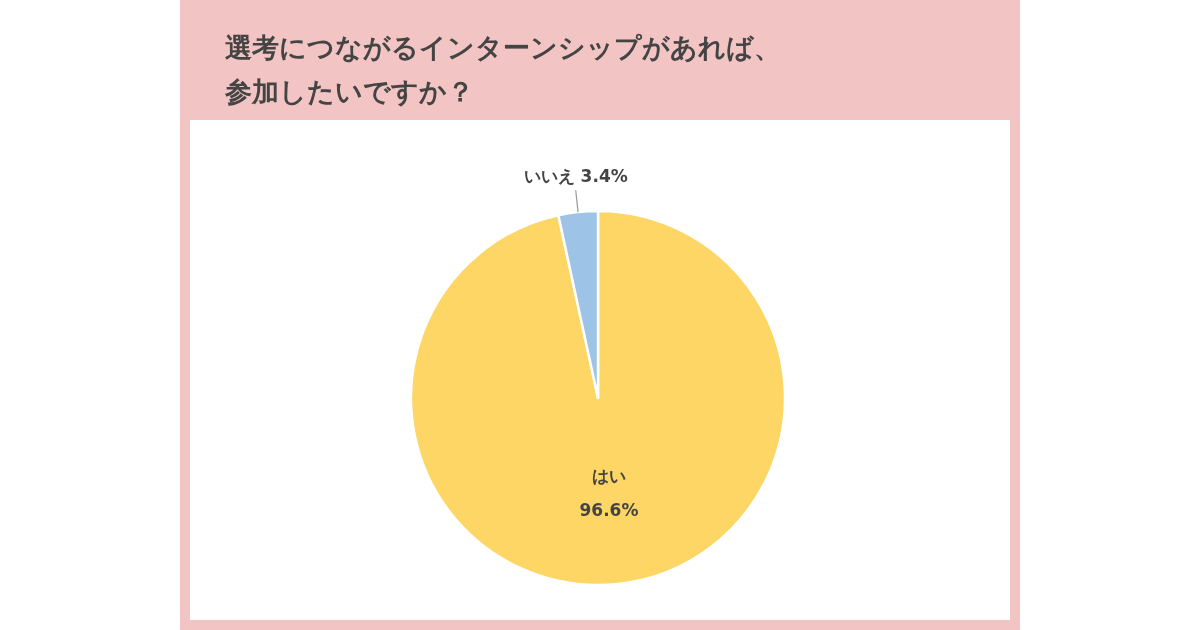  What do you see at coordinates (503, 70) in the screenshot?
I see `chart-title: 選考につながるインターンシップがあれば、参加したいですか？` at bounding box center [503, 70].